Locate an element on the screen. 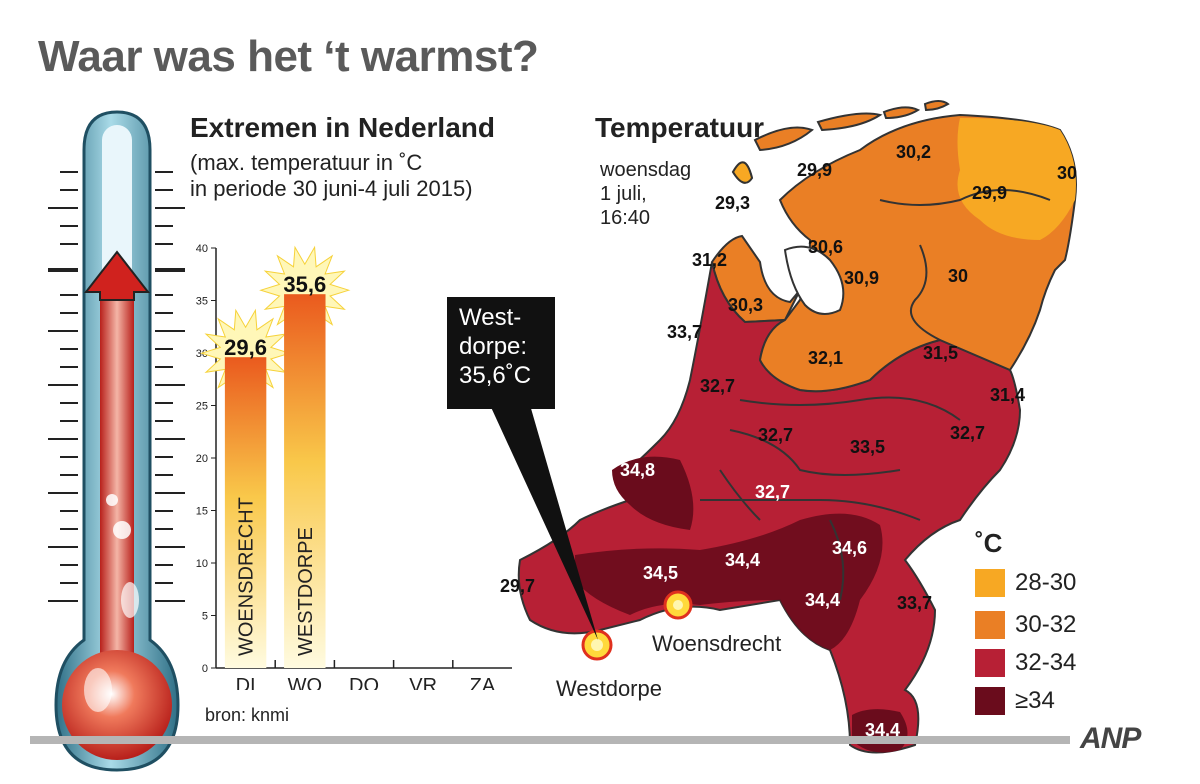 The height and width of the screenshot is (784, 1200). chart-subtitle-line2: in periode 30 juni-4 juli 2015) is located at coordinates (331, 188).